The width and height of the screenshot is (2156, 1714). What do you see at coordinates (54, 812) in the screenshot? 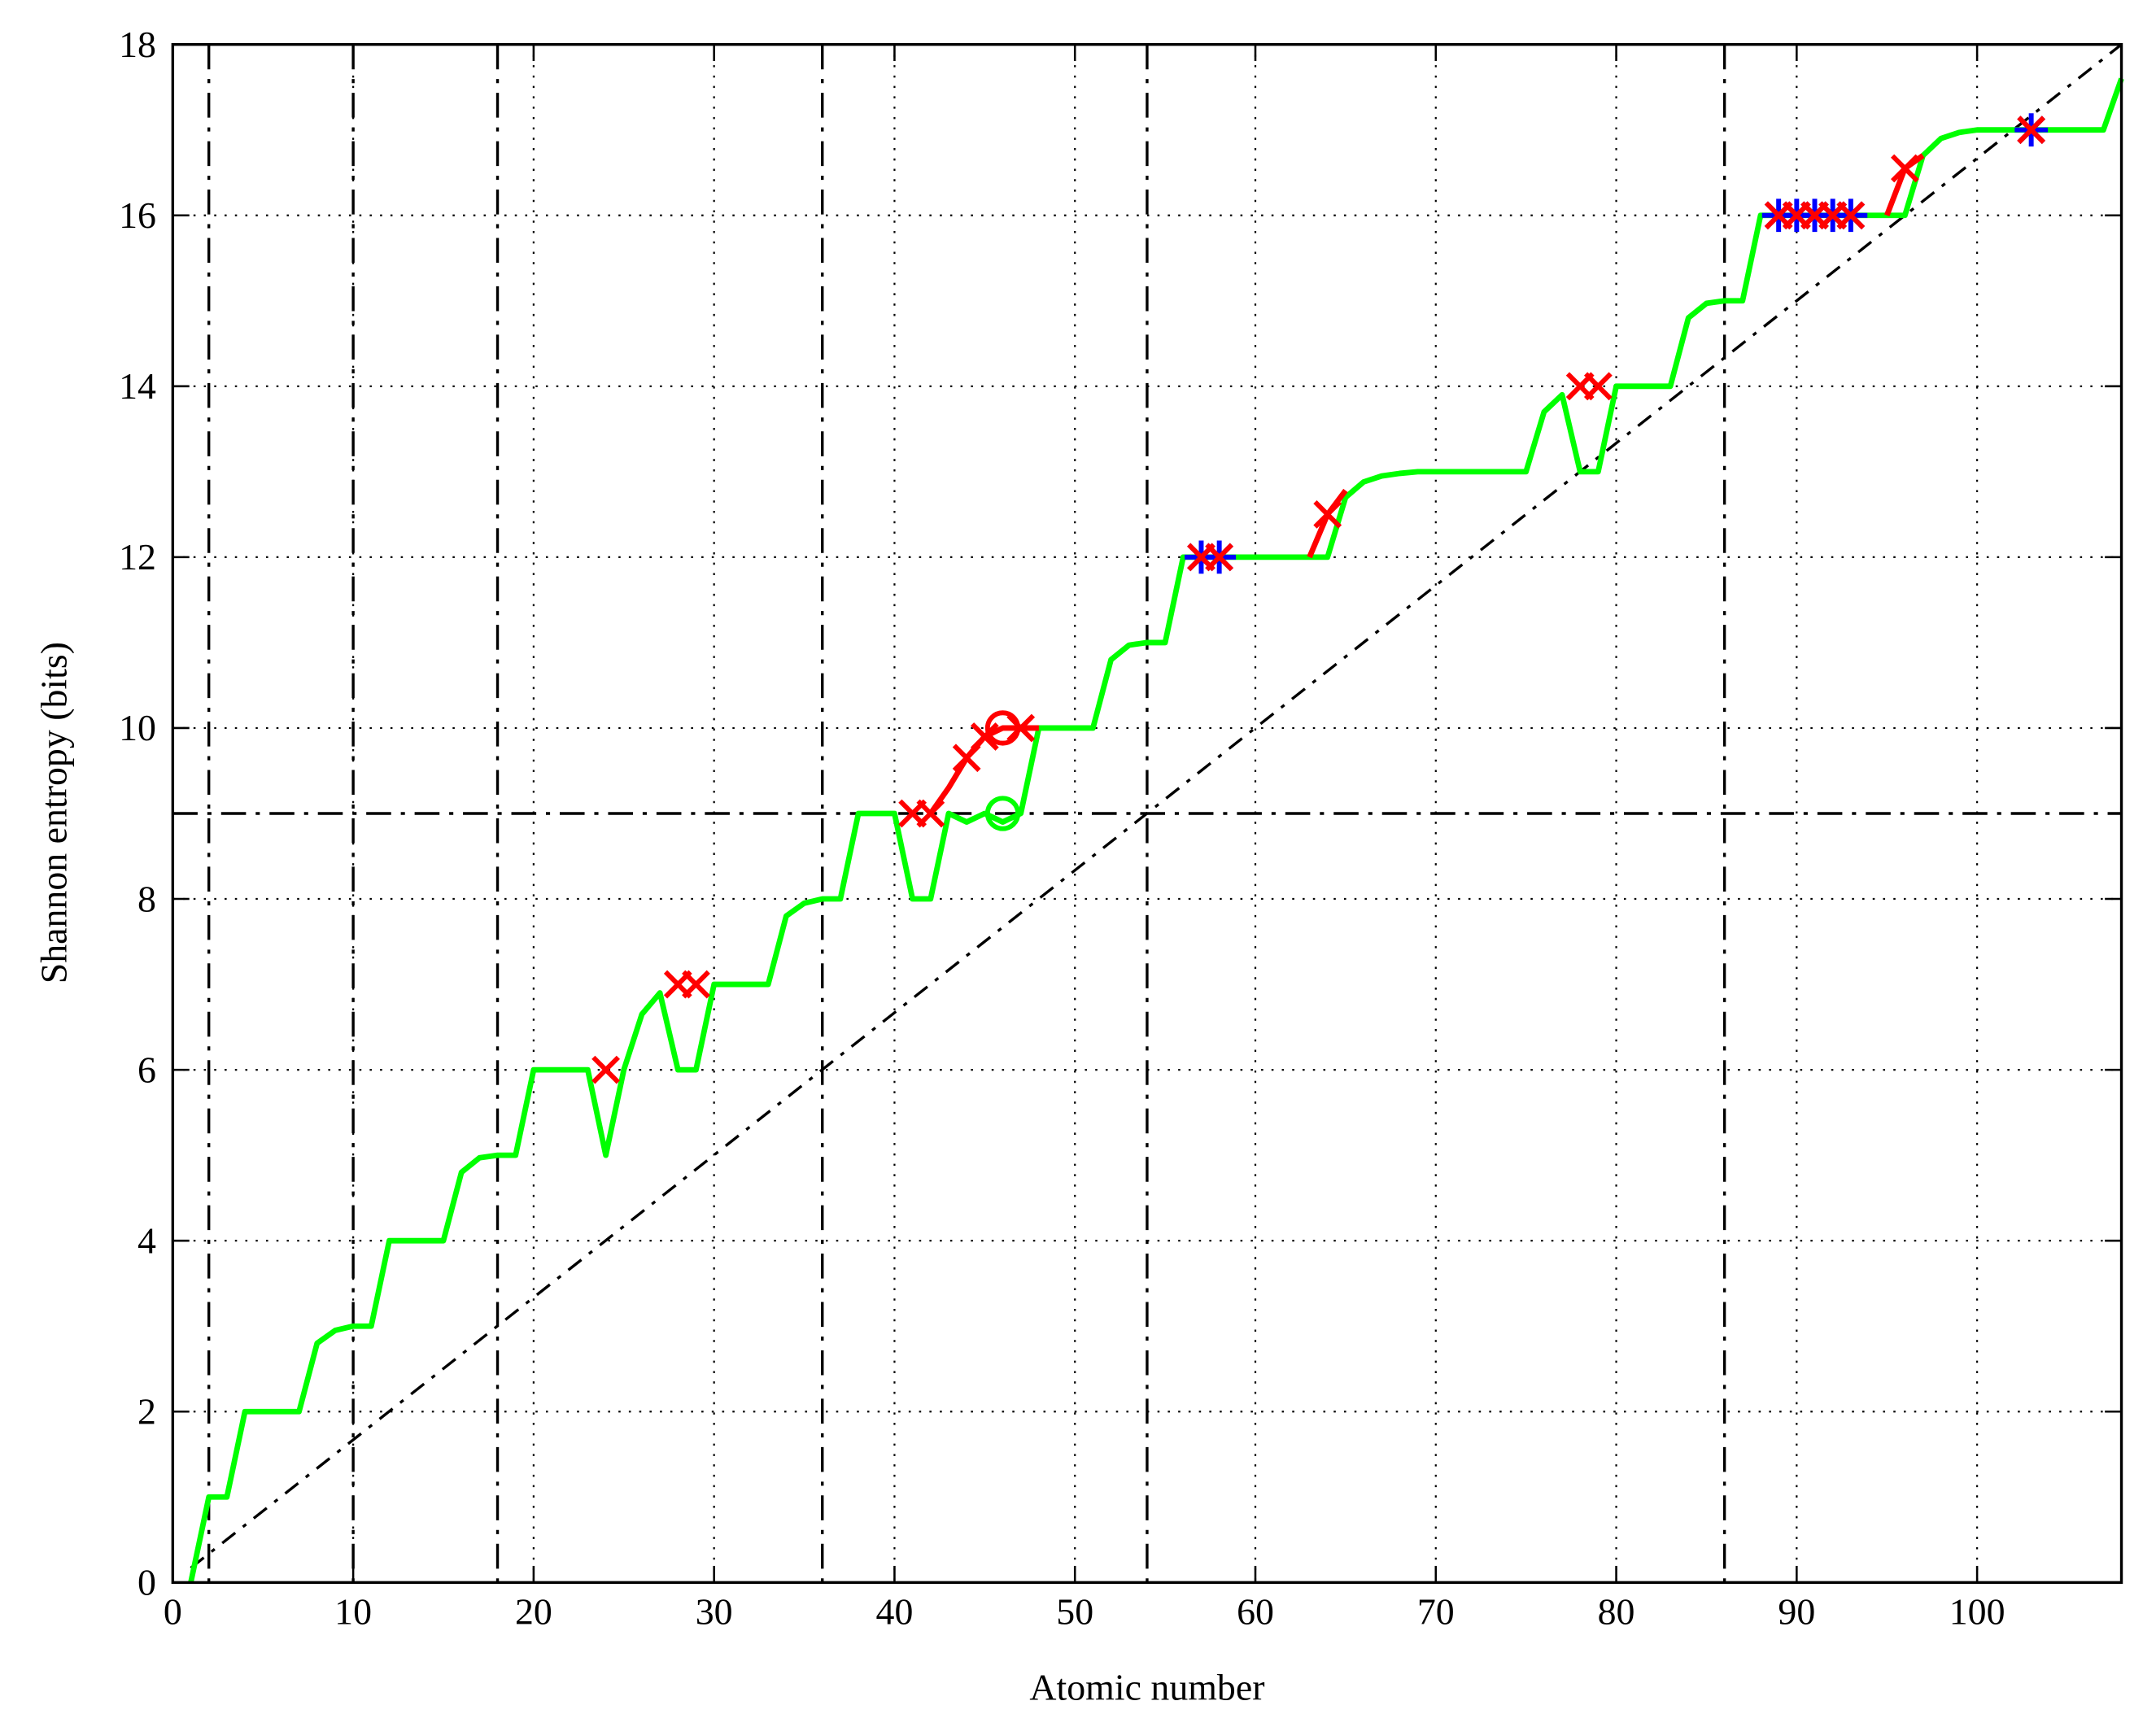
I see `y-axis-label: Shannon entropy (bits)` at bounding box center [54, 812].